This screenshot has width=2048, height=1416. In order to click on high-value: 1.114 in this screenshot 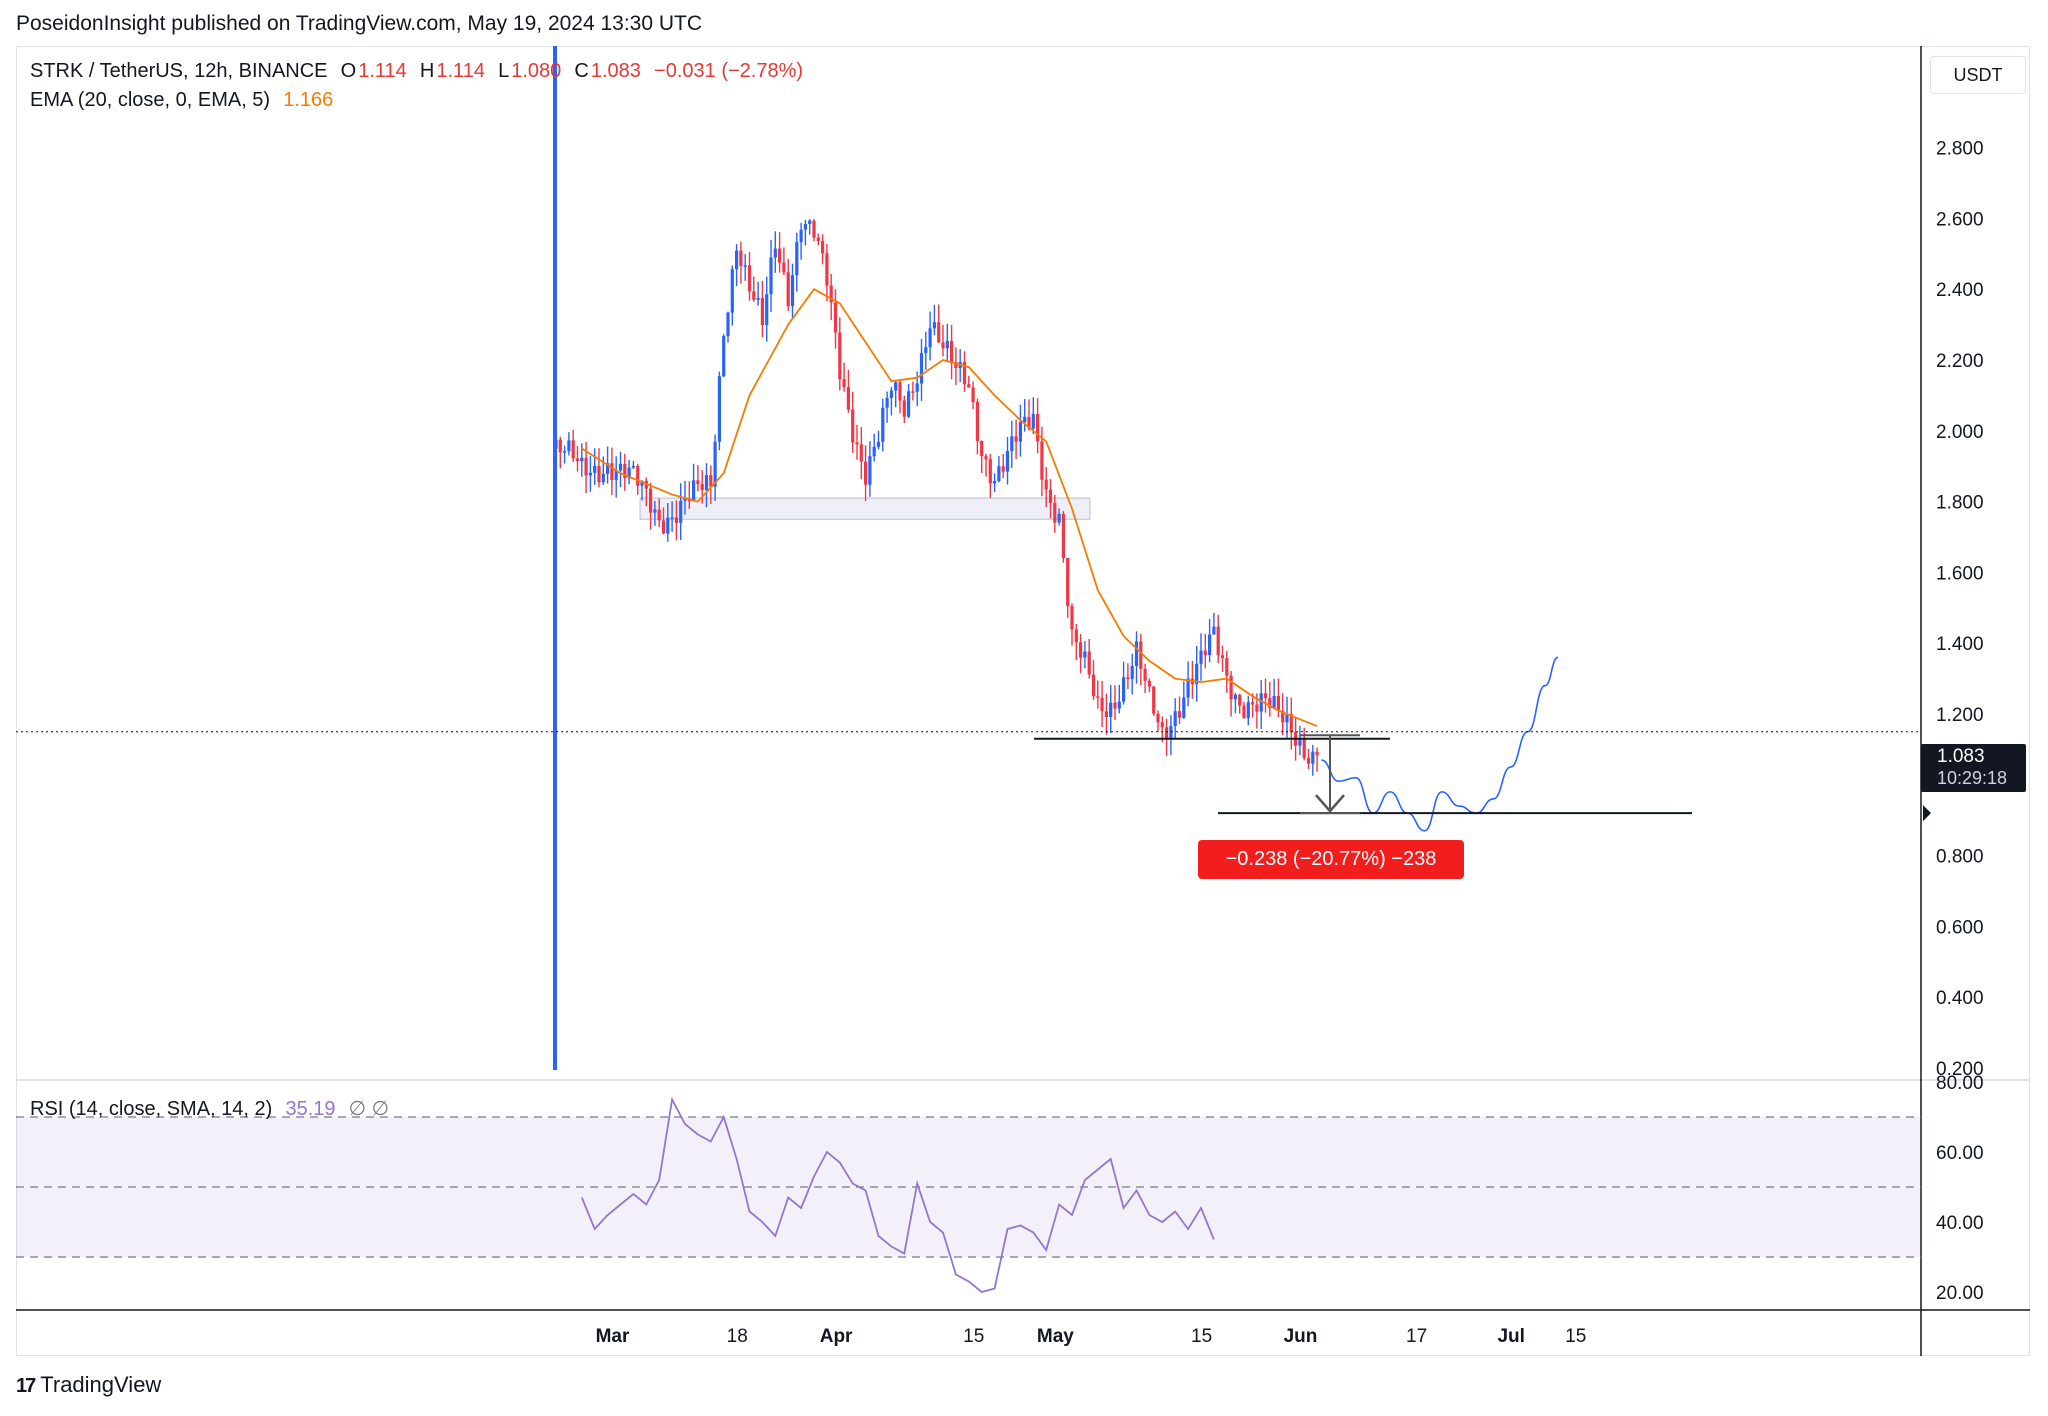, I will do `click(460, 71)`.